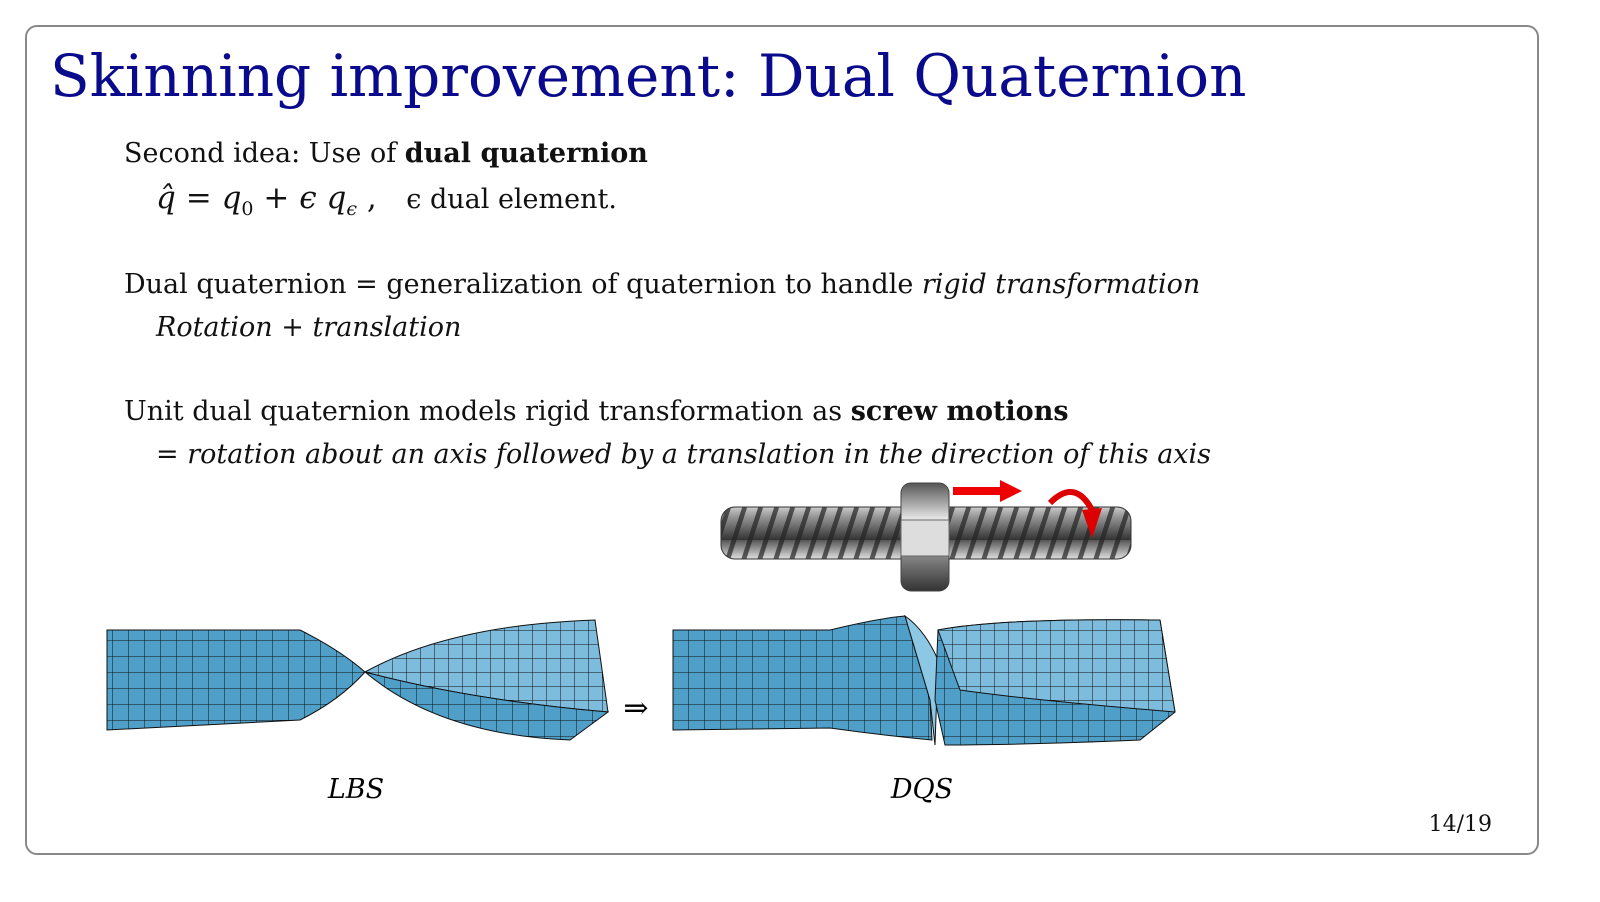 Image resolution: width=1600 pixels, height=902 pixels. Describe the element at coordinates (198, 198) in the screenshot. I see `symbol: =` at that location.